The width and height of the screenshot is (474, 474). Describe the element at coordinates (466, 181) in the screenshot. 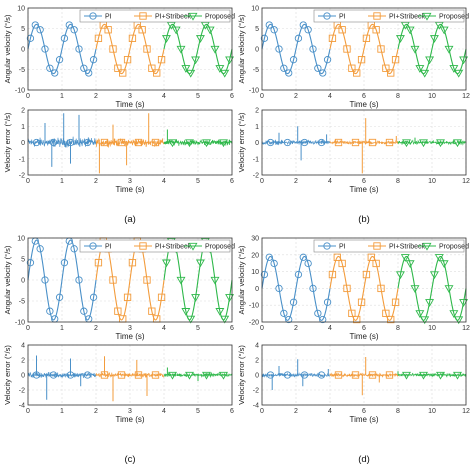

I see `error-xtick-label: 12` at that location.